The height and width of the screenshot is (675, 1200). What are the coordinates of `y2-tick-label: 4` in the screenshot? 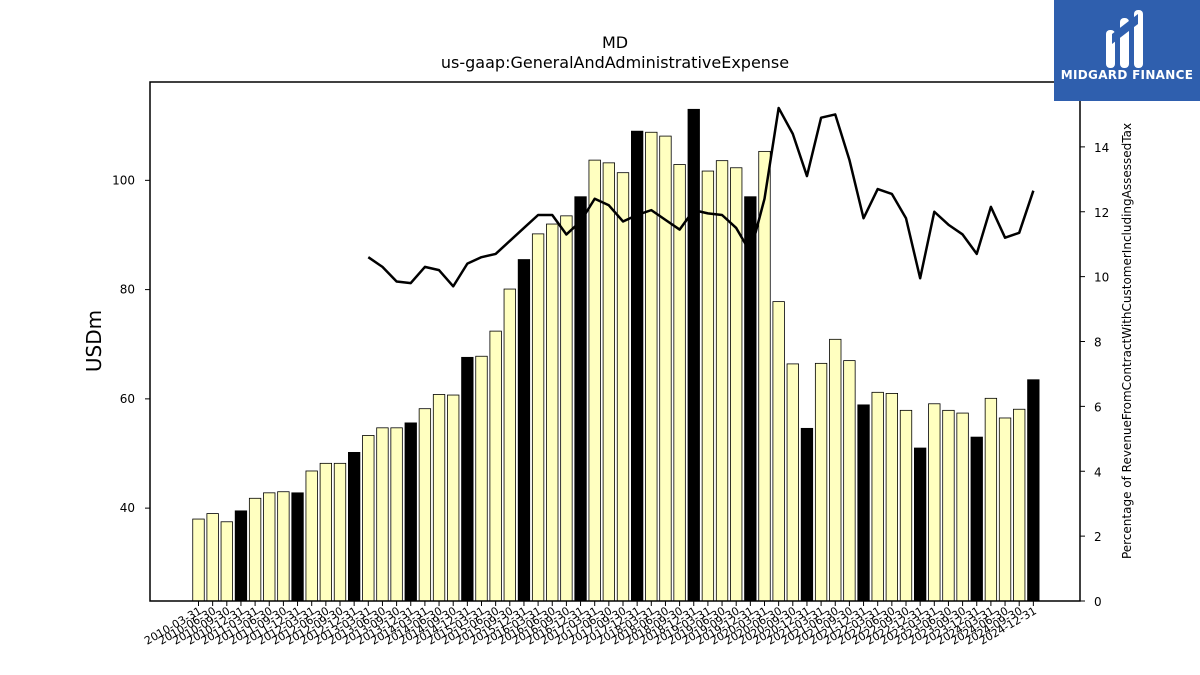 It's located at (1098, 472).